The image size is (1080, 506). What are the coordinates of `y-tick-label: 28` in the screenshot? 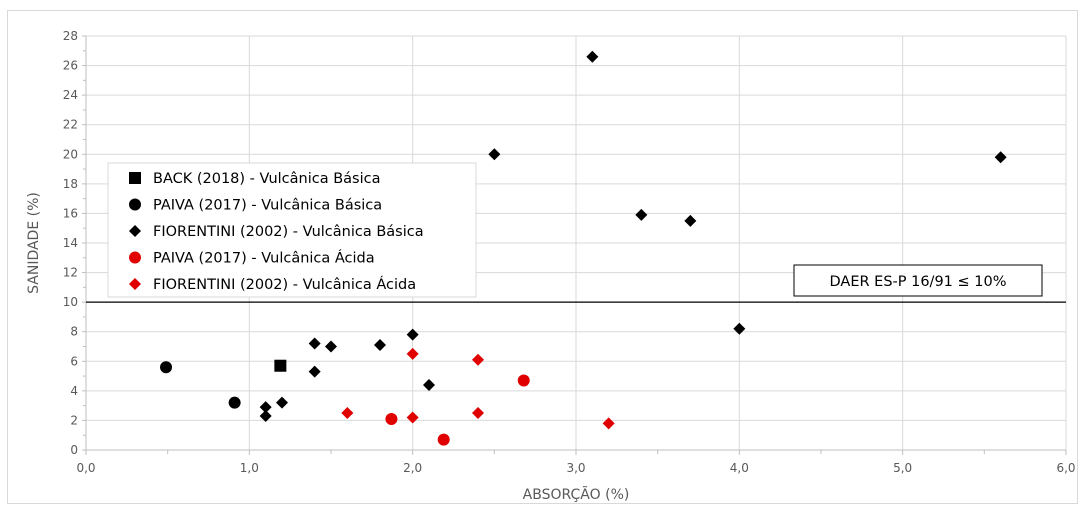 It's located at (70, 36).